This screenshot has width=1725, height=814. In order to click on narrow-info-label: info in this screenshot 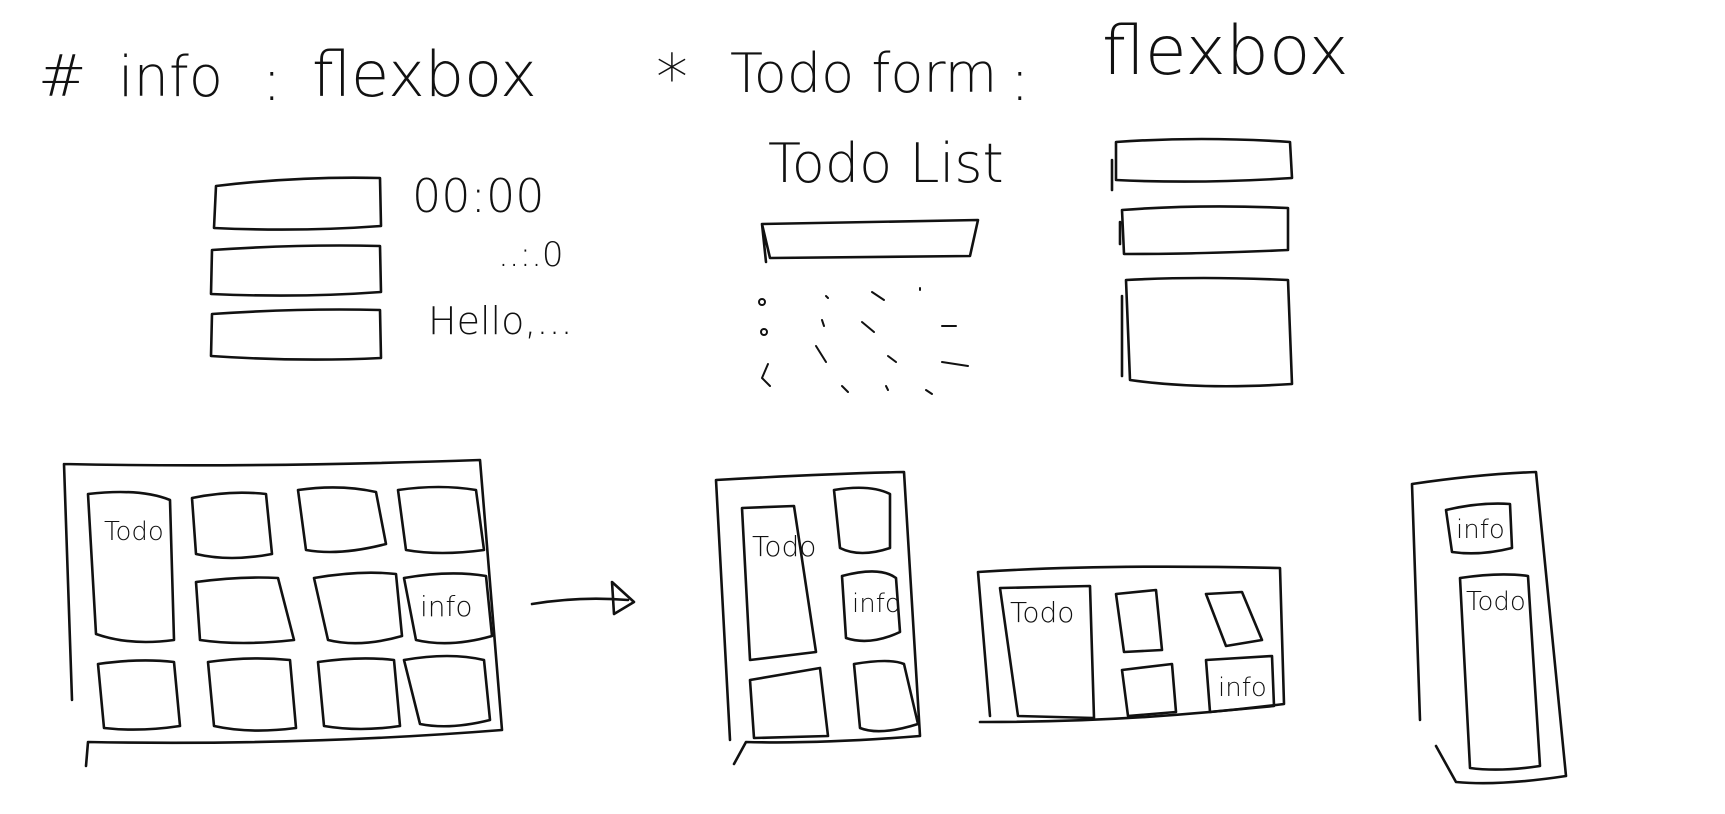, I will do `click(1480, 530)`.